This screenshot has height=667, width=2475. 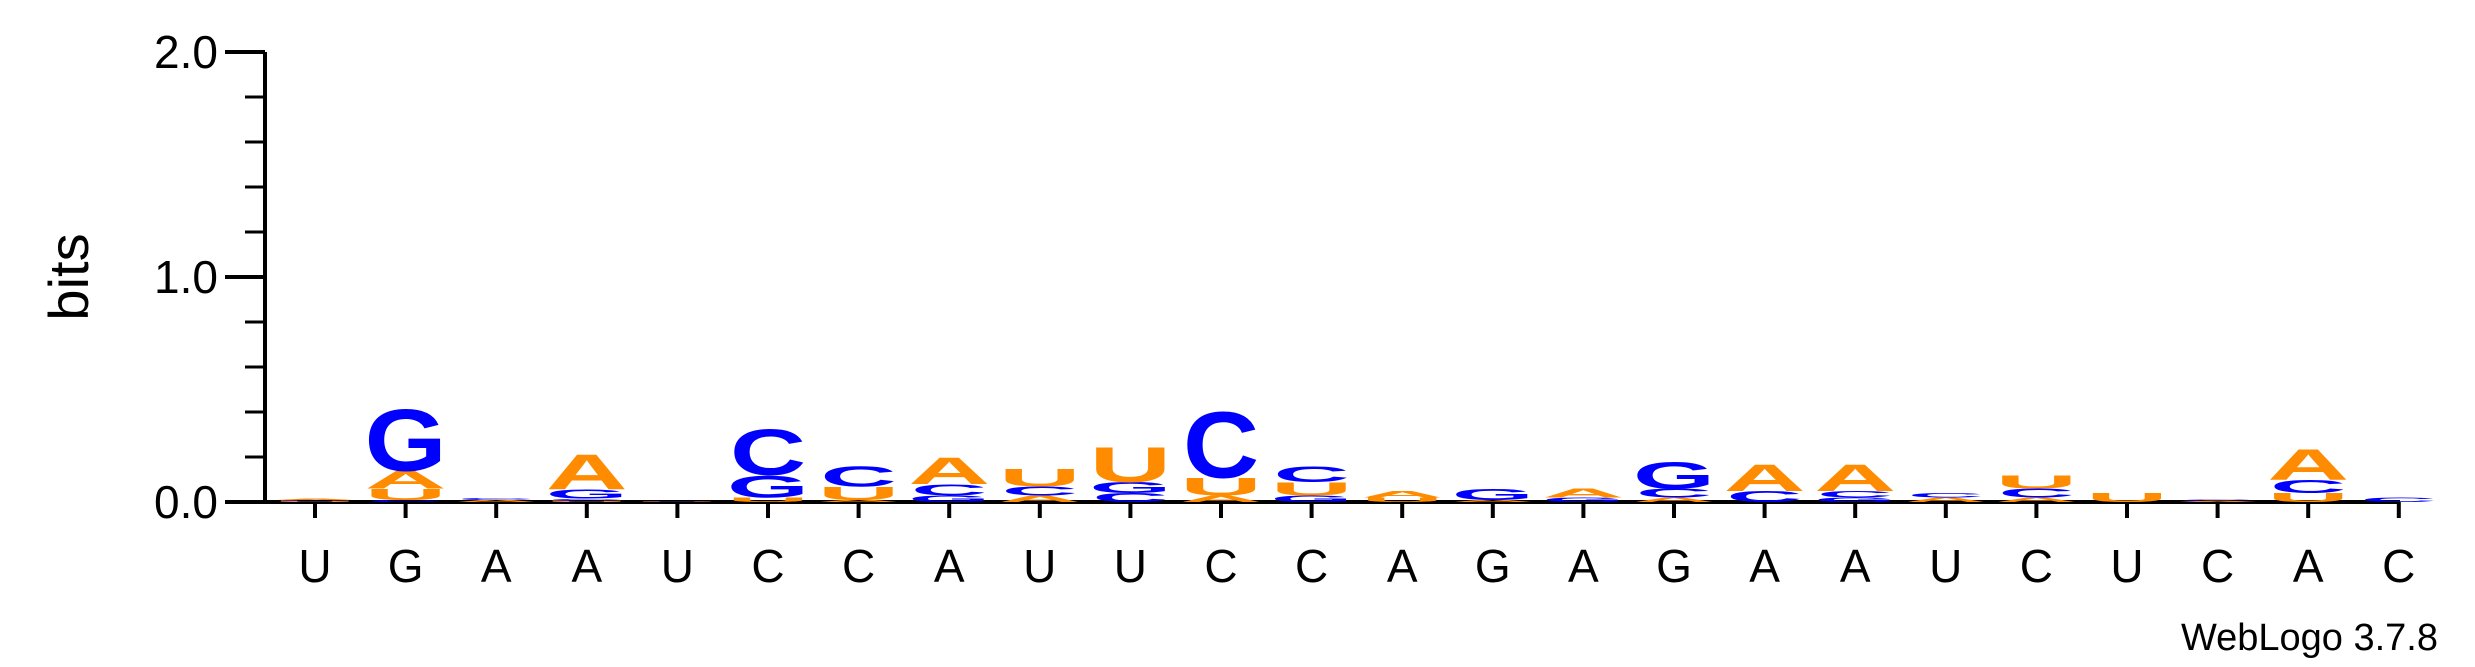 I want to click on y-tick-label: 2.0, so click(x=186, y=52).